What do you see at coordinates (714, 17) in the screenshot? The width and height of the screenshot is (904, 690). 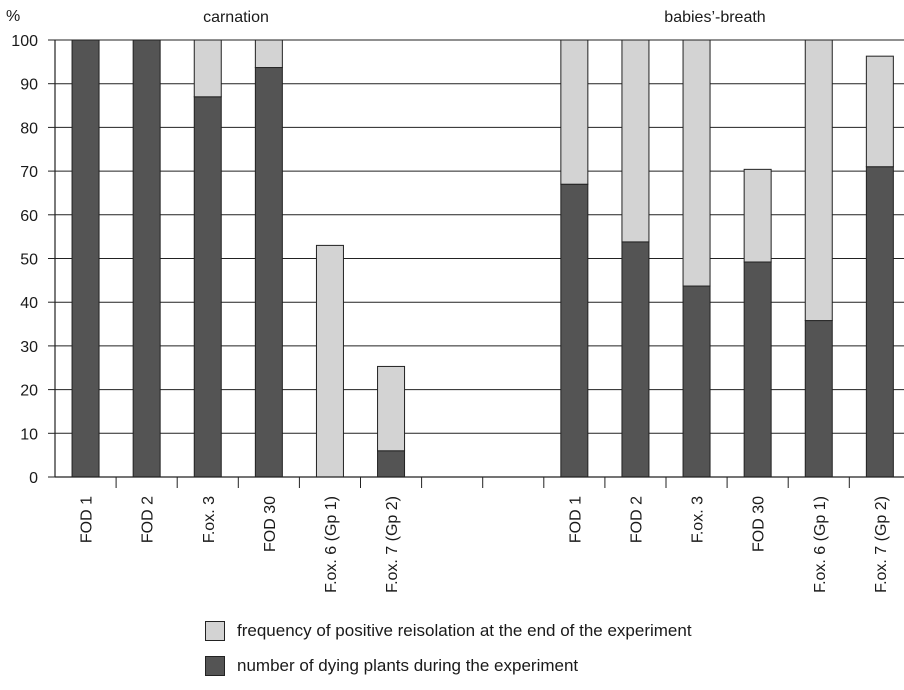 I see `group-title-babies-breath: babies’-breath` at bounding box center [714, 17].